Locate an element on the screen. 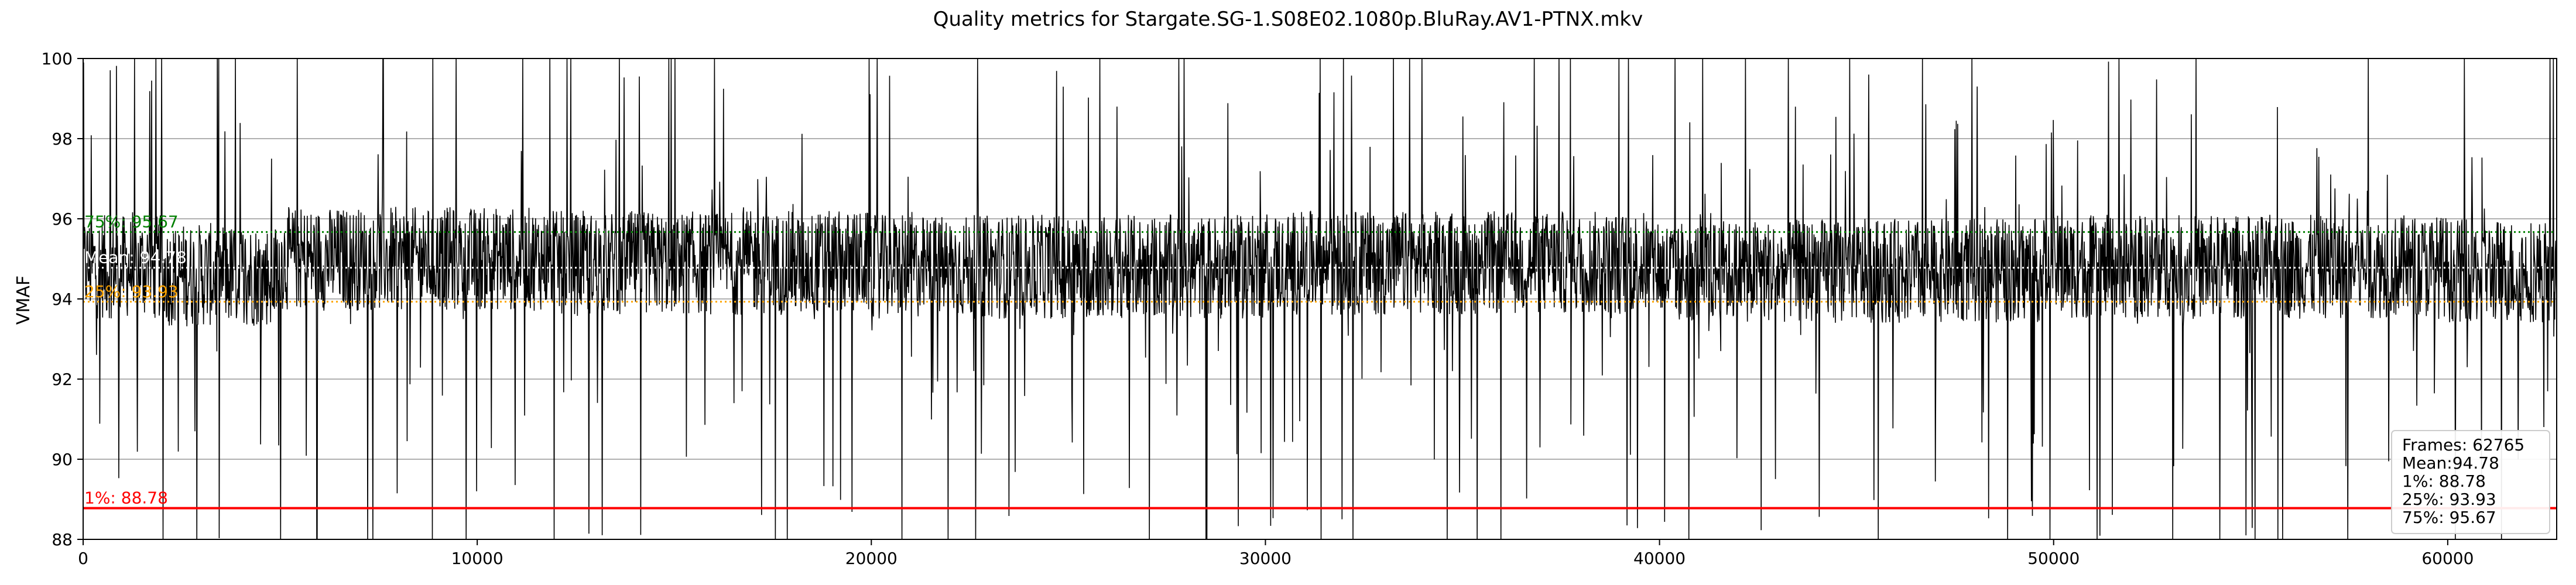 The width and height of the screenshot is (2576, 585). x-tick-label-2: 20000 is located at coordinates (871, 558).